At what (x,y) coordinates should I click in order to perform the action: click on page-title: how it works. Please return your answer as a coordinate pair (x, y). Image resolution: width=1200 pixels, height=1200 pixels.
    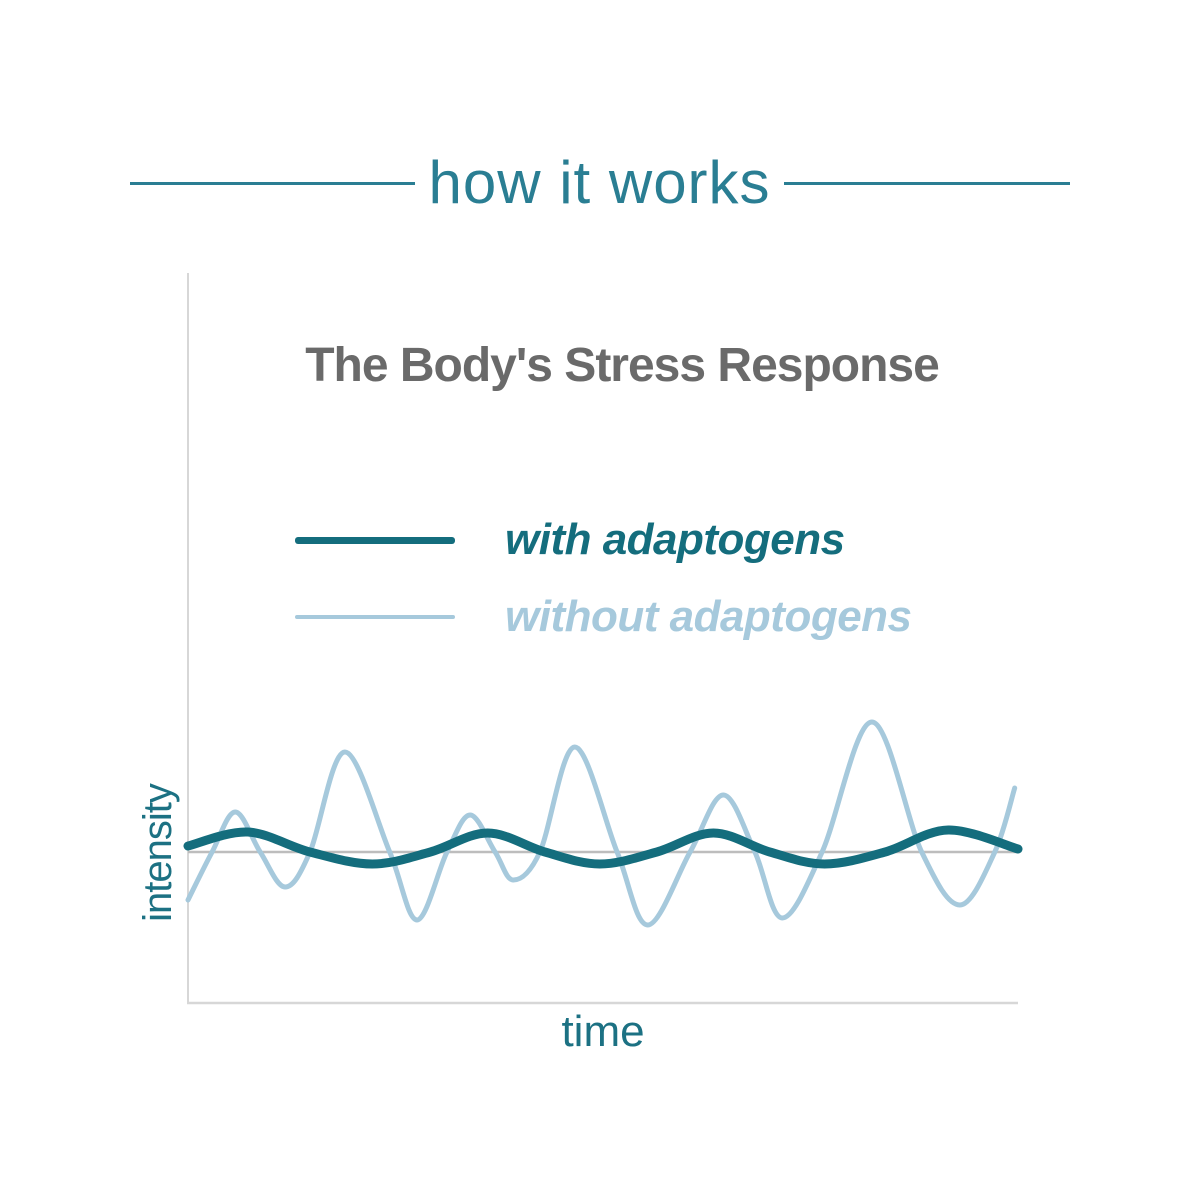
    Looking at the image, I should click on (599, 182).